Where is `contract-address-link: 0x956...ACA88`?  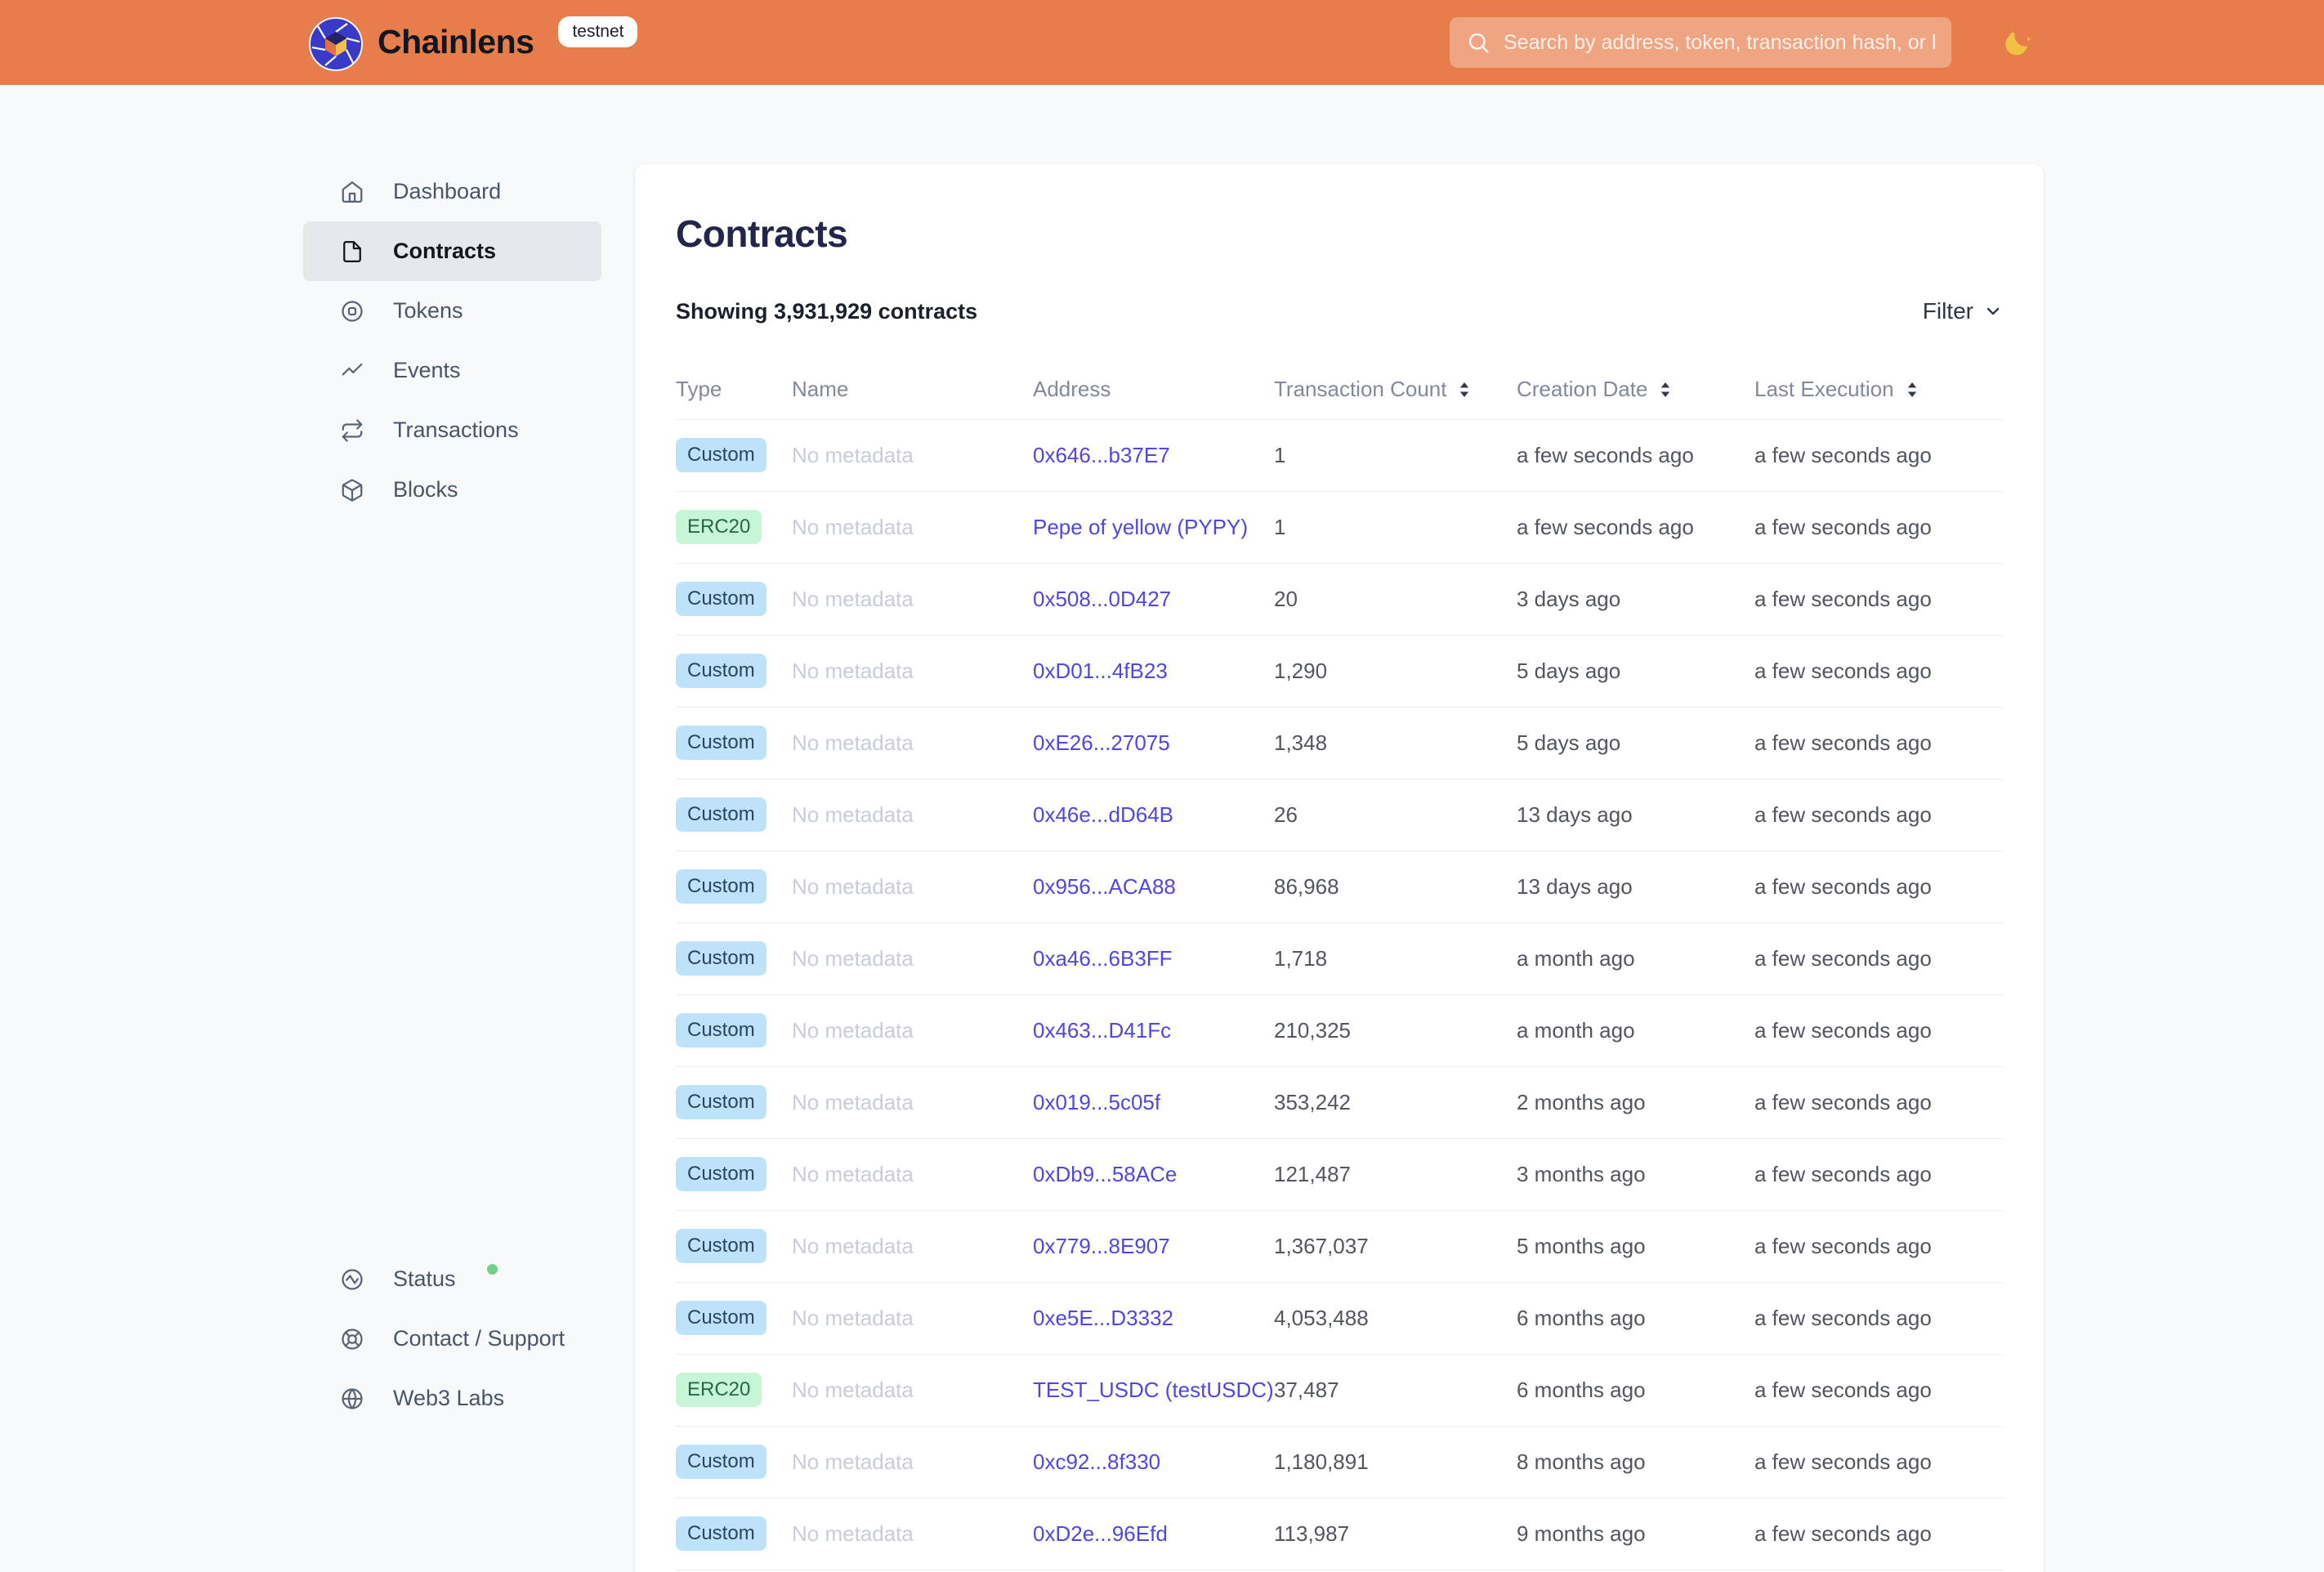
contract-address-link: 0x956...ACA88 is located at coordinates (1104, 886).